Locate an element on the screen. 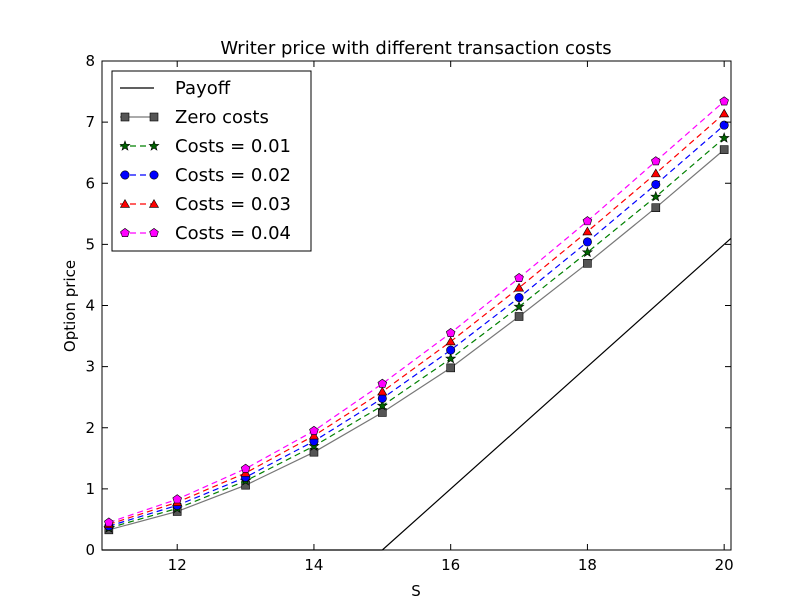 The width and height of the screenshot is (812, 612). x-tick-label: 14 is located at coordinates (313, 565).